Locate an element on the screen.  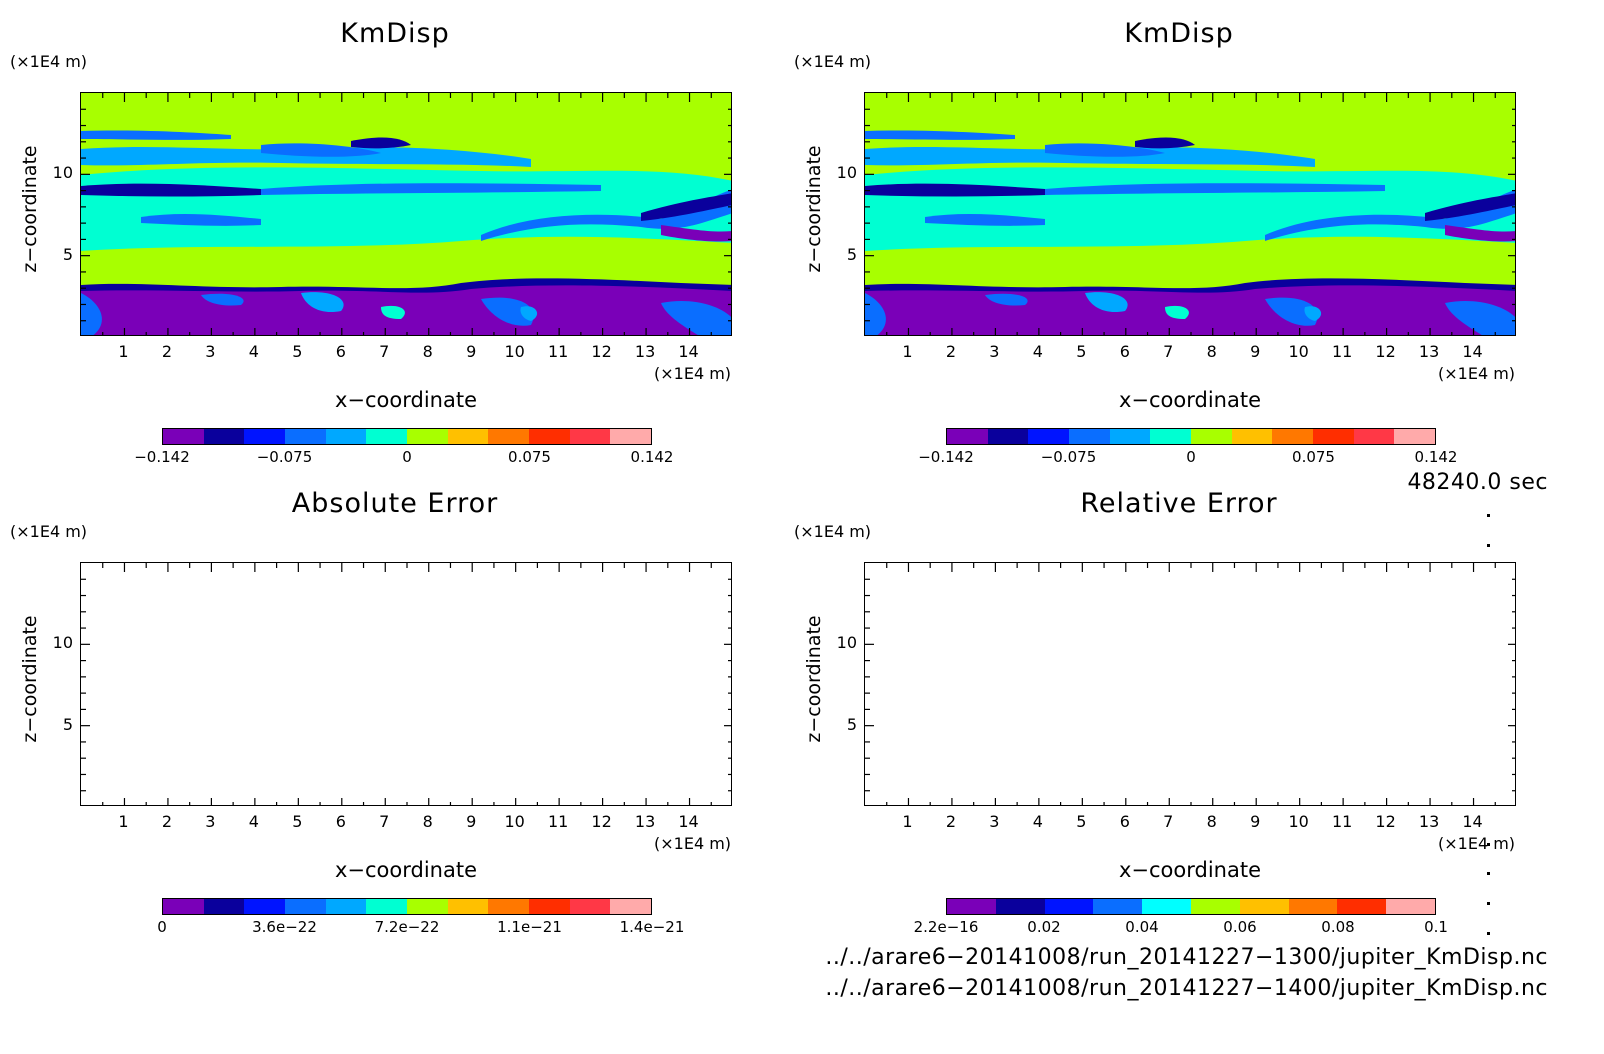
colorbar-label: 0.02 is located at coordinates (1044, 927).